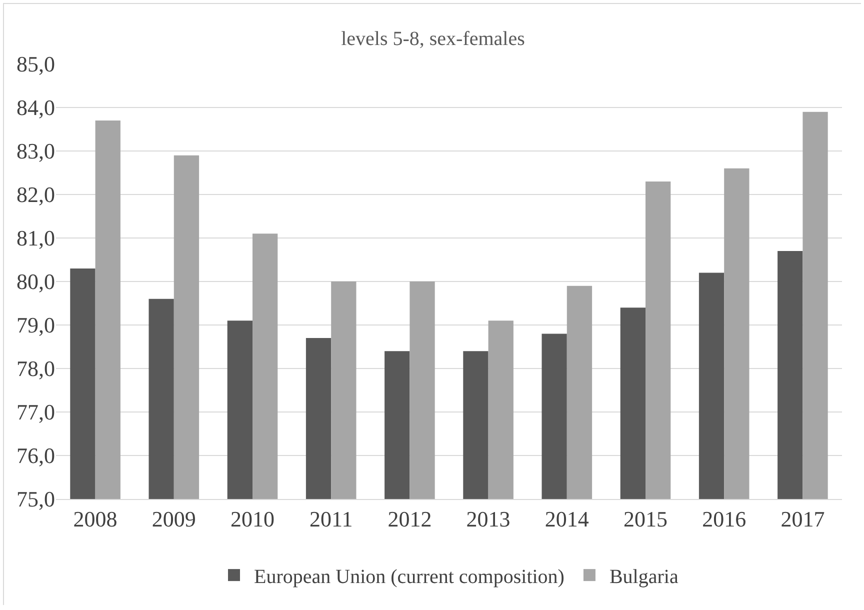 The height and width of the screenshot is (610, 864). What do you see at coordinates (95, 519) in the screenshot?
I see `x-tick-label: 2008` at bounding box center [95, 519].